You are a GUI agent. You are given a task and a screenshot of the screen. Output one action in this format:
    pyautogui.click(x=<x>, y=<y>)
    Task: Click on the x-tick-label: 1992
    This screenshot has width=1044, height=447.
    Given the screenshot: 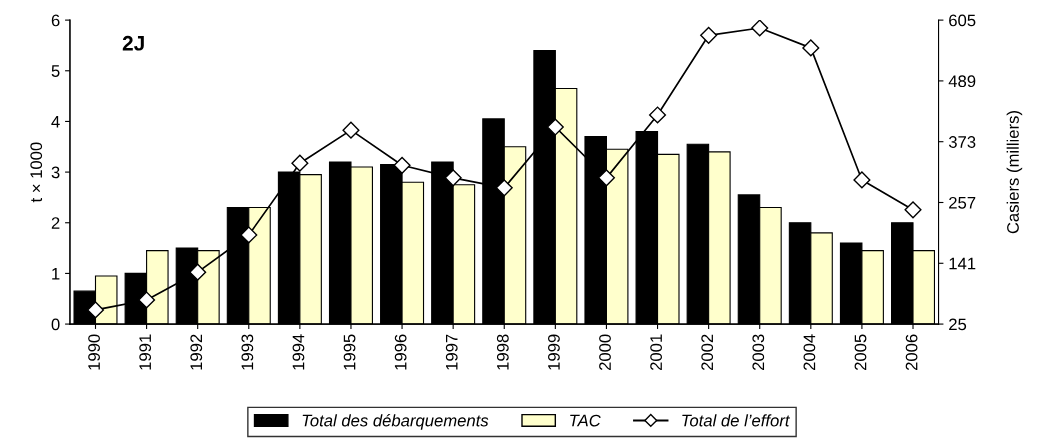 What is the action you would take?
    pyautogui.click(x=196, y=352)
    